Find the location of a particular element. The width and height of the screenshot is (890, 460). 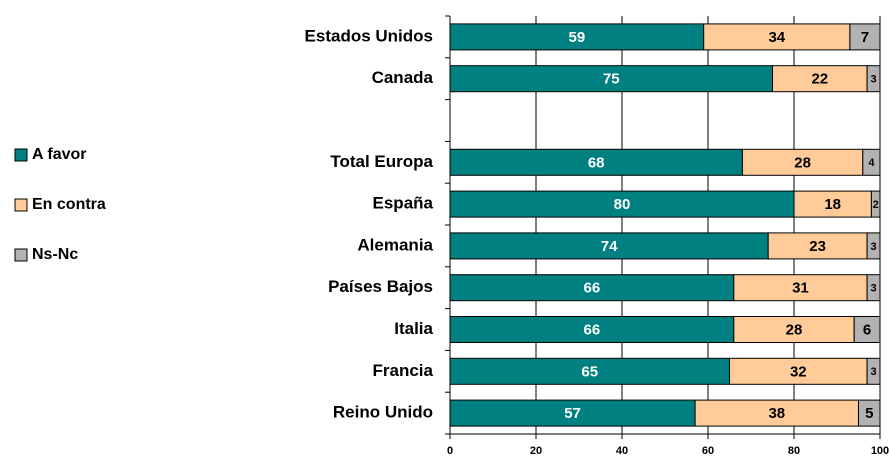

data-label: 32 is located at coordinates (798, 371).